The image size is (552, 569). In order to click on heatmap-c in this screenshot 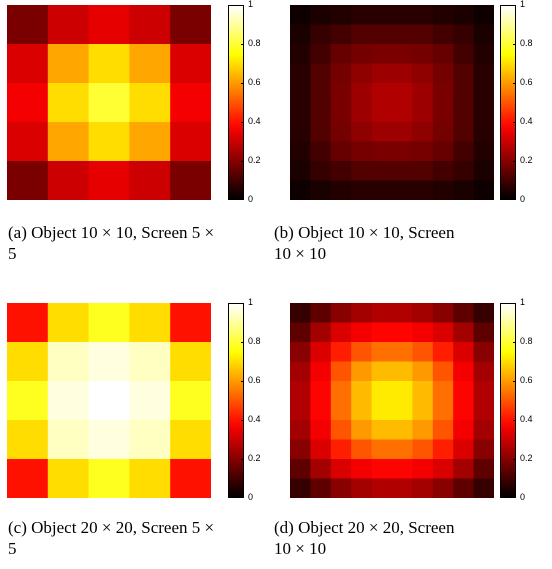, I will do `click(109, 400)`.